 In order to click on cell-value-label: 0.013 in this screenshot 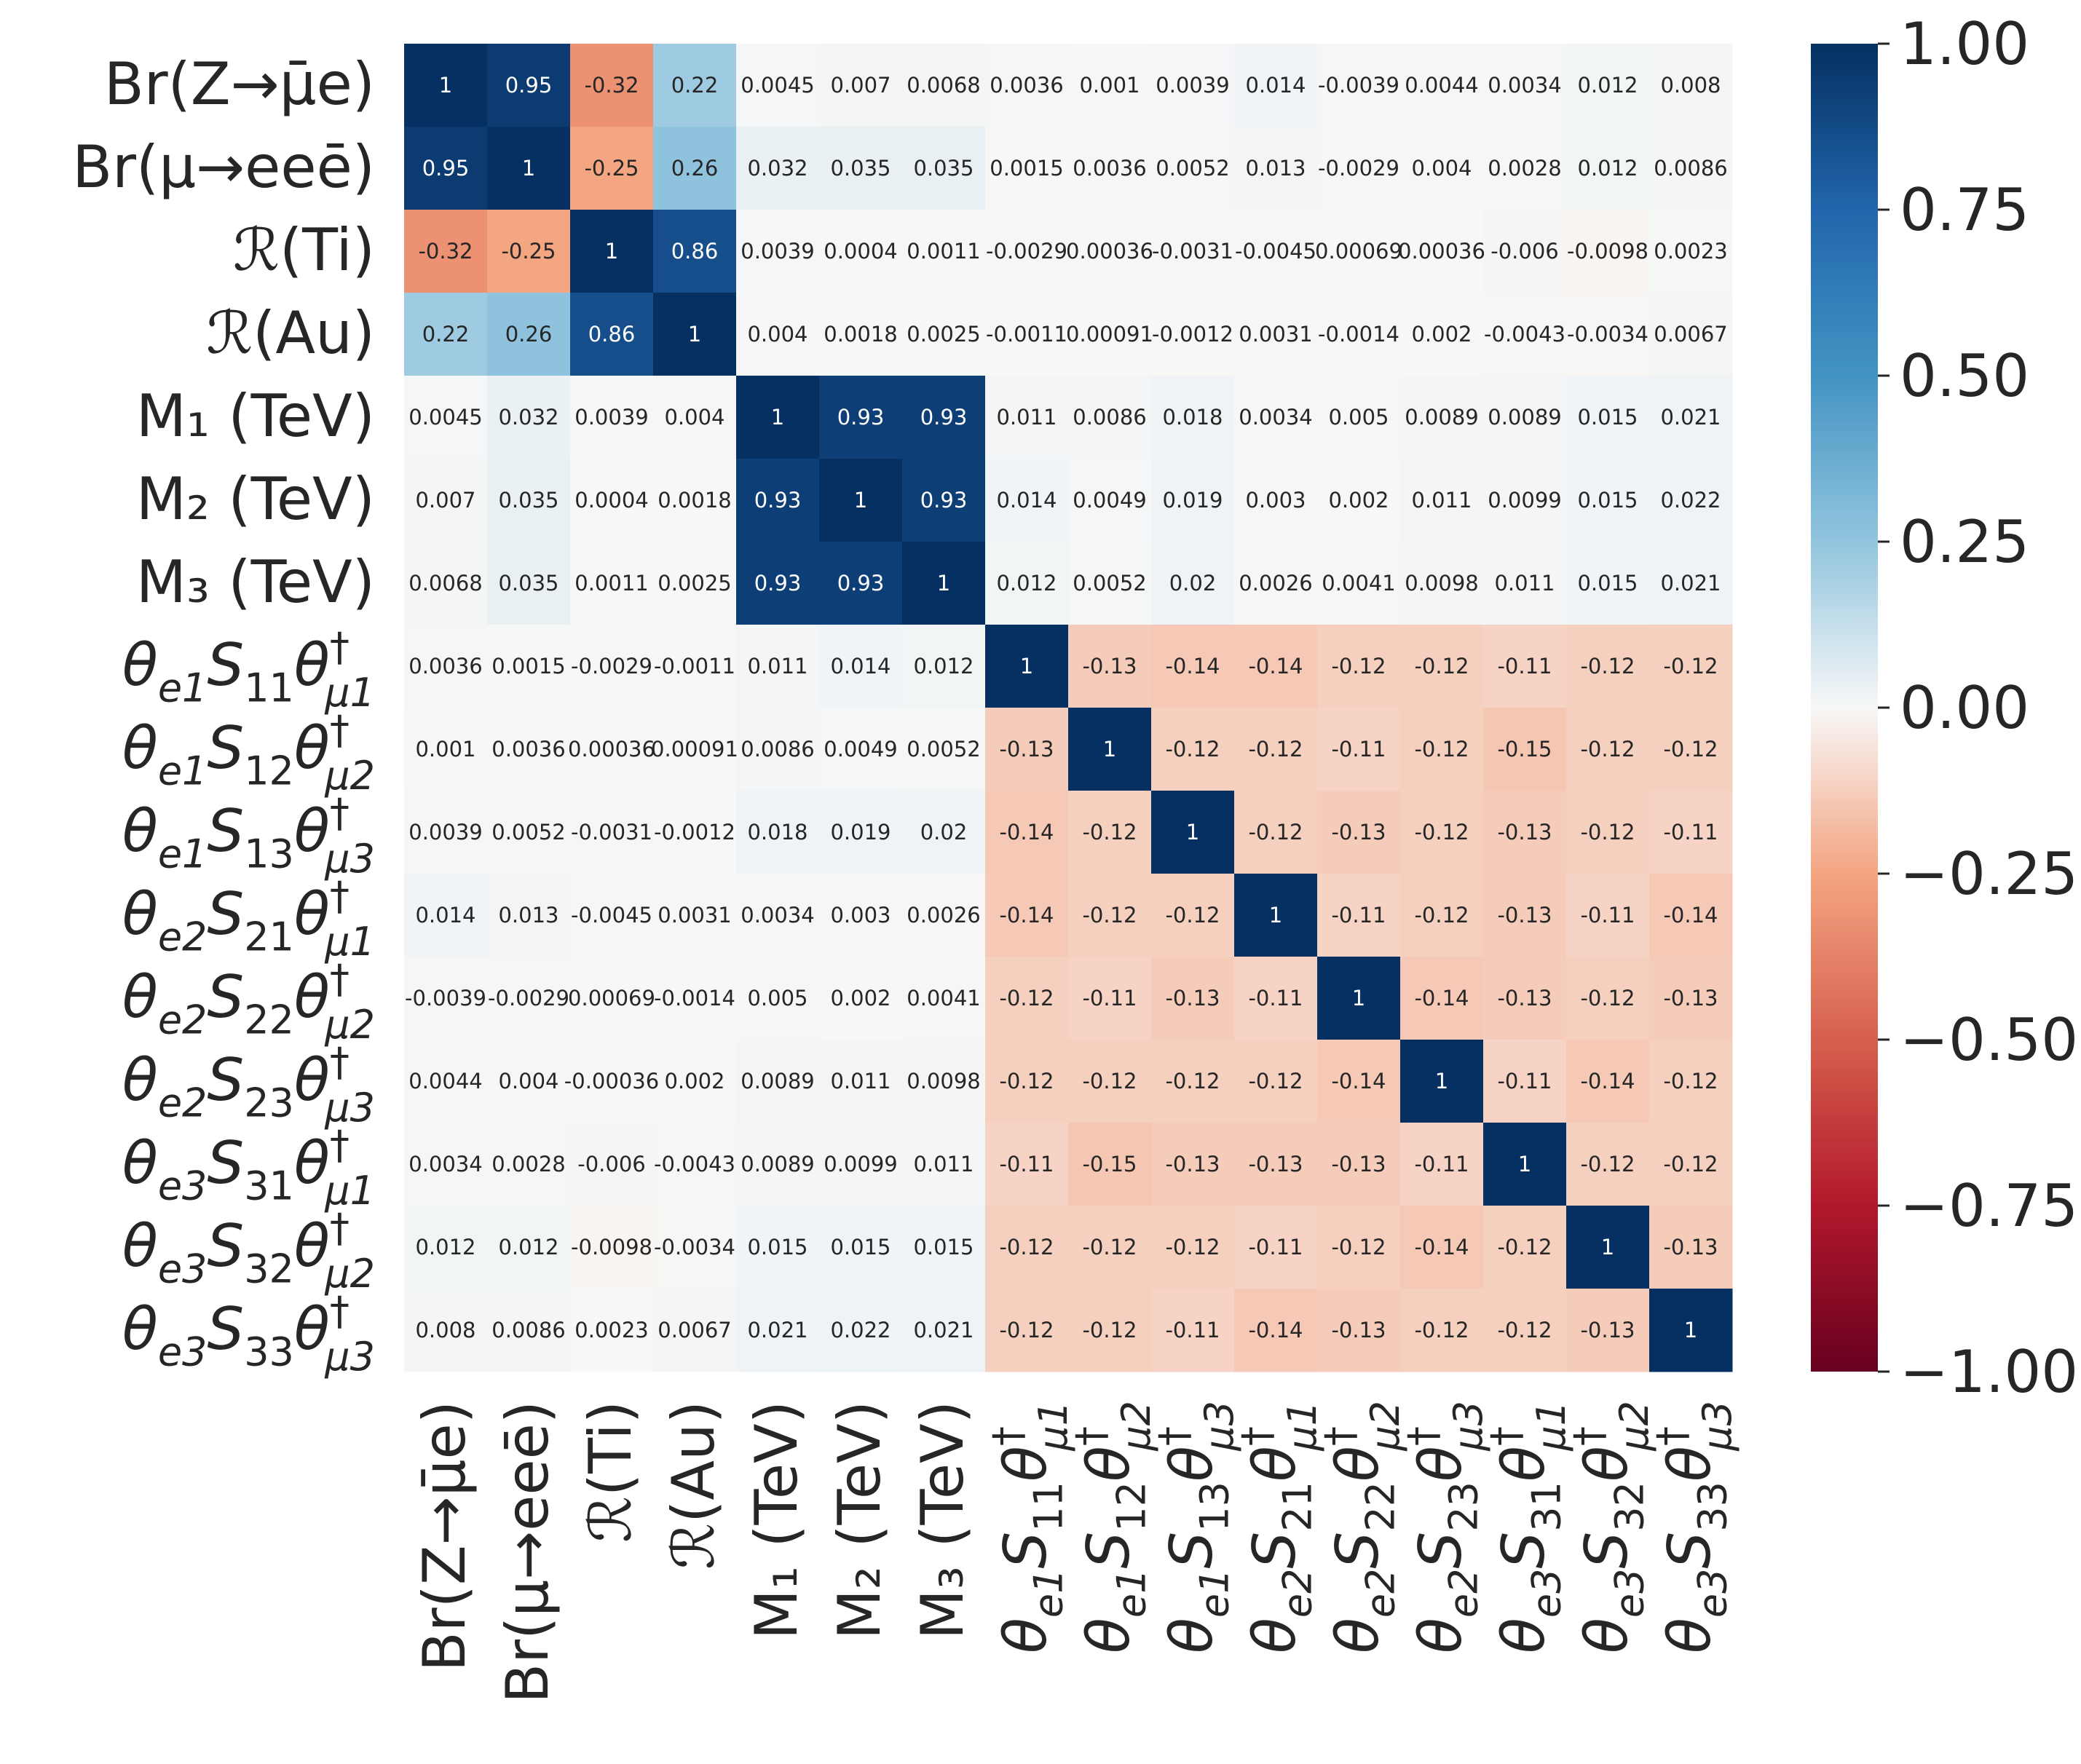, I will do `click(528, 916)`.